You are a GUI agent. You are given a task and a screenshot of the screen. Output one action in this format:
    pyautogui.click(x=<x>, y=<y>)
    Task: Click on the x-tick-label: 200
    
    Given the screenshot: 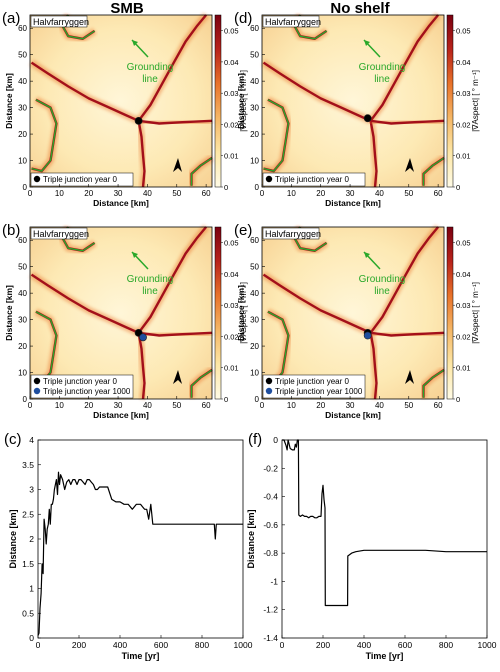 What is the action you would take?
    pyautogui.click(x=323, y=645)
    